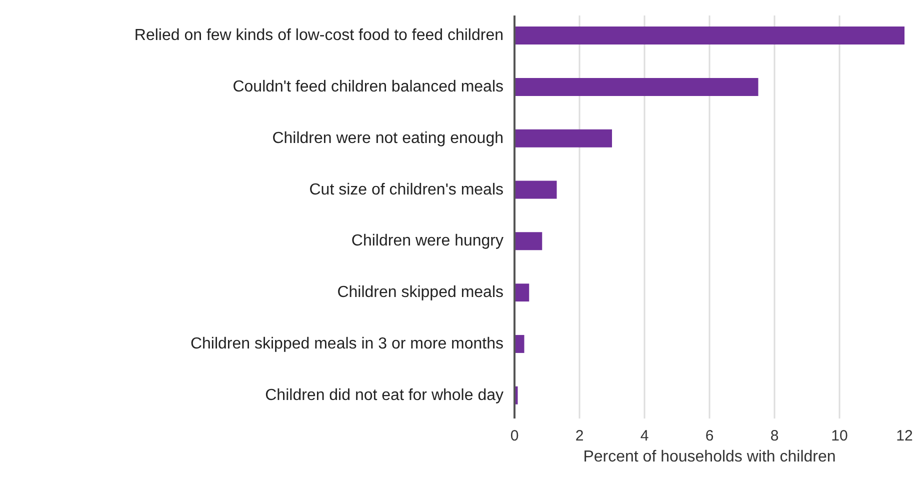 The image size is (916, 498). What do you see at coordinates (427, 241) in the screenshot?
I see `y-tick-label: Children were hungry` at bounding box center [427, 241].